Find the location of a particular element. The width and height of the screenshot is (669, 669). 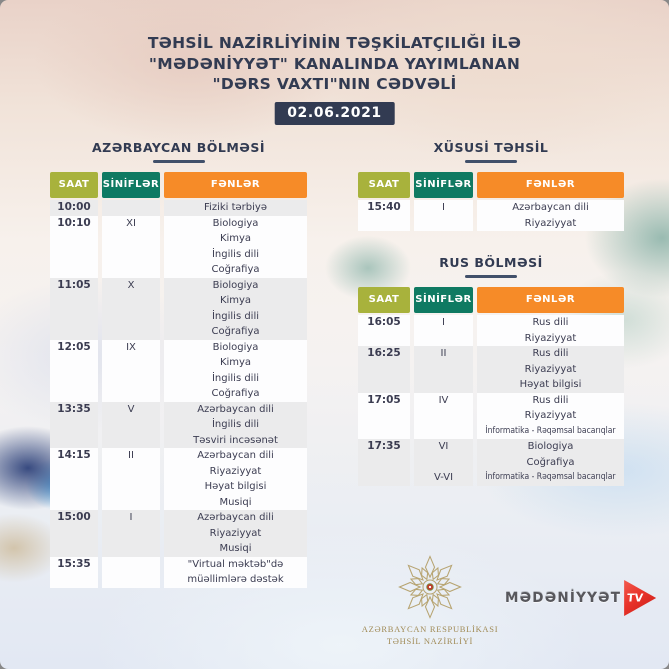

poster-title-line1: TƏHSİL NAZİRLİYİNİN TƏŞKİLATÇILIĞI İLƏ is located at coordinates (334, 43).